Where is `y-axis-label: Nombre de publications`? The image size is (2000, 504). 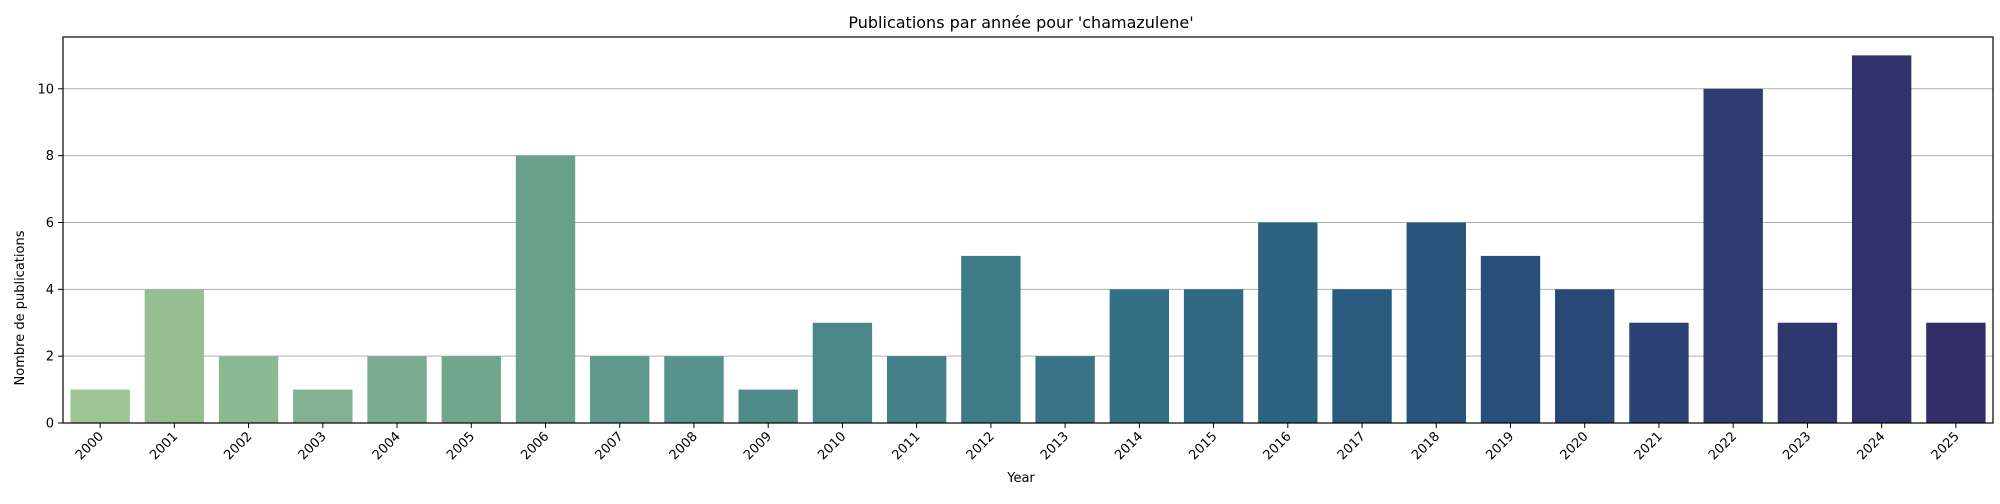 y-axis-label: Nombre de publications is located at coordinates (20, 307).